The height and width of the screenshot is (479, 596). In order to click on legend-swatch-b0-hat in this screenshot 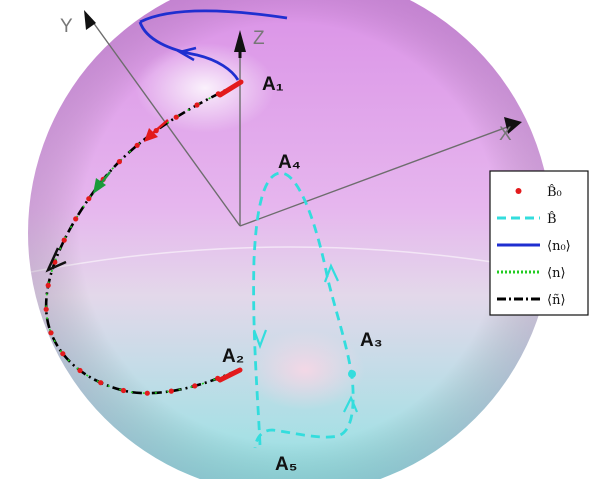, I will do `click(518, 191)`.